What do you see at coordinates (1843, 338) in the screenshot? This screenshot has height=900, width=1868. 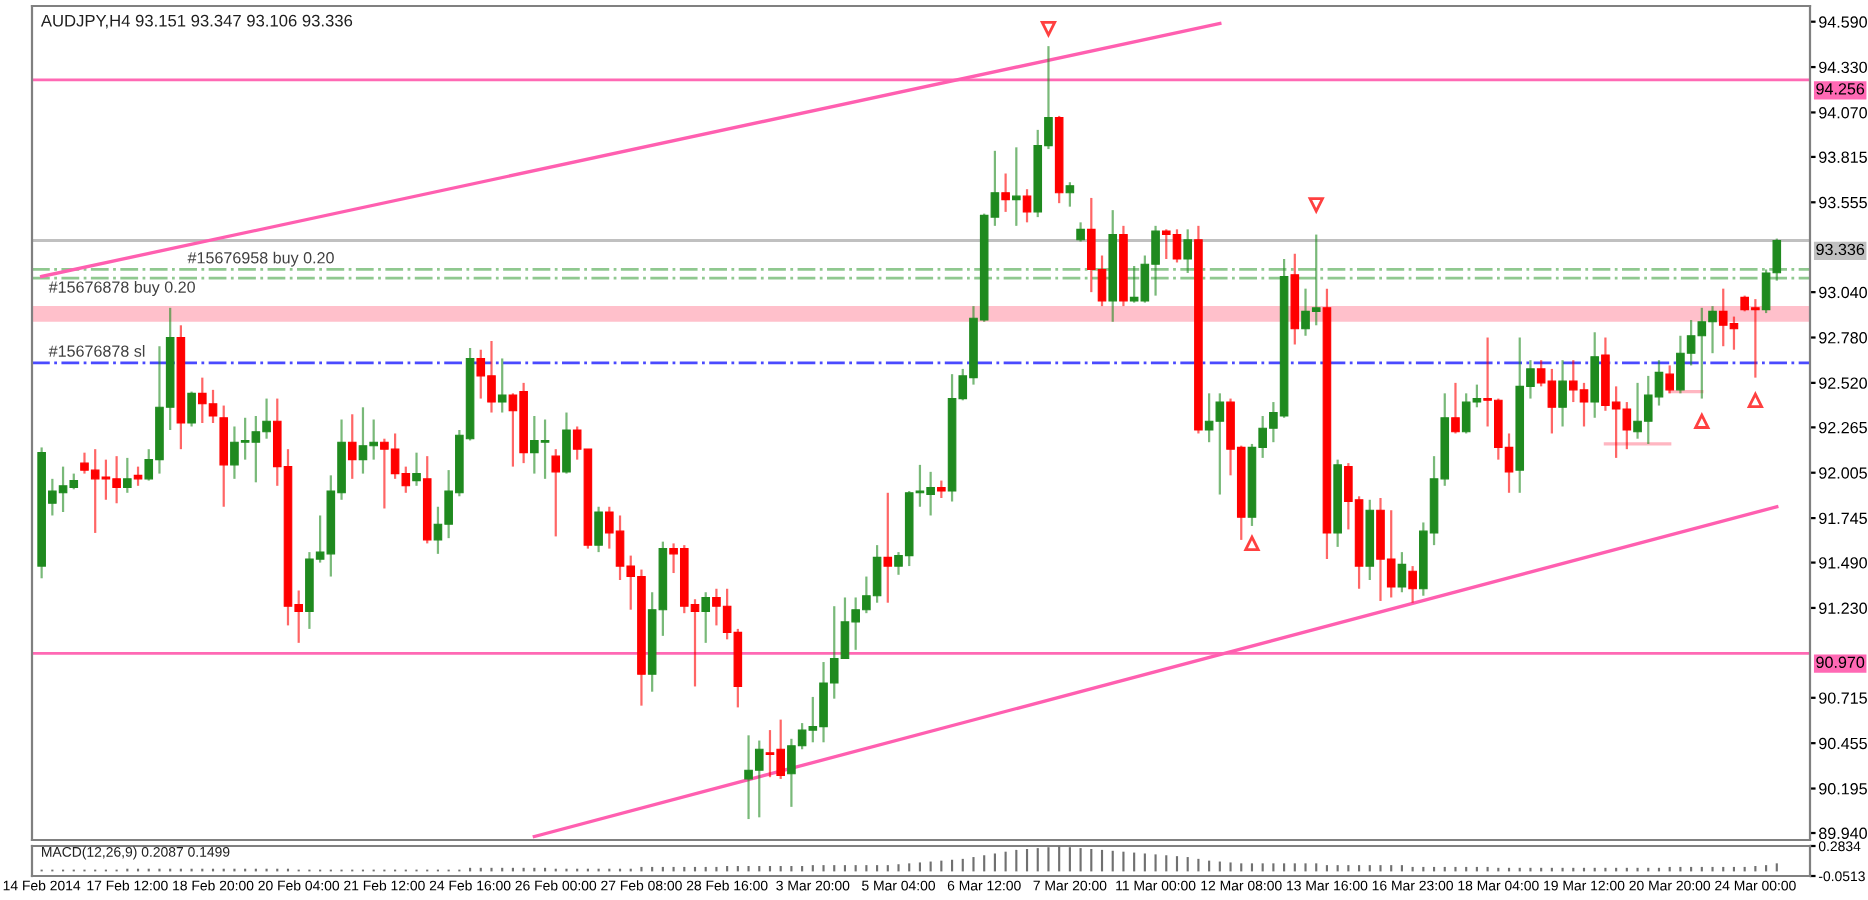 I see `y-tick-label: 92.780` at bounding box center [1843, 338].